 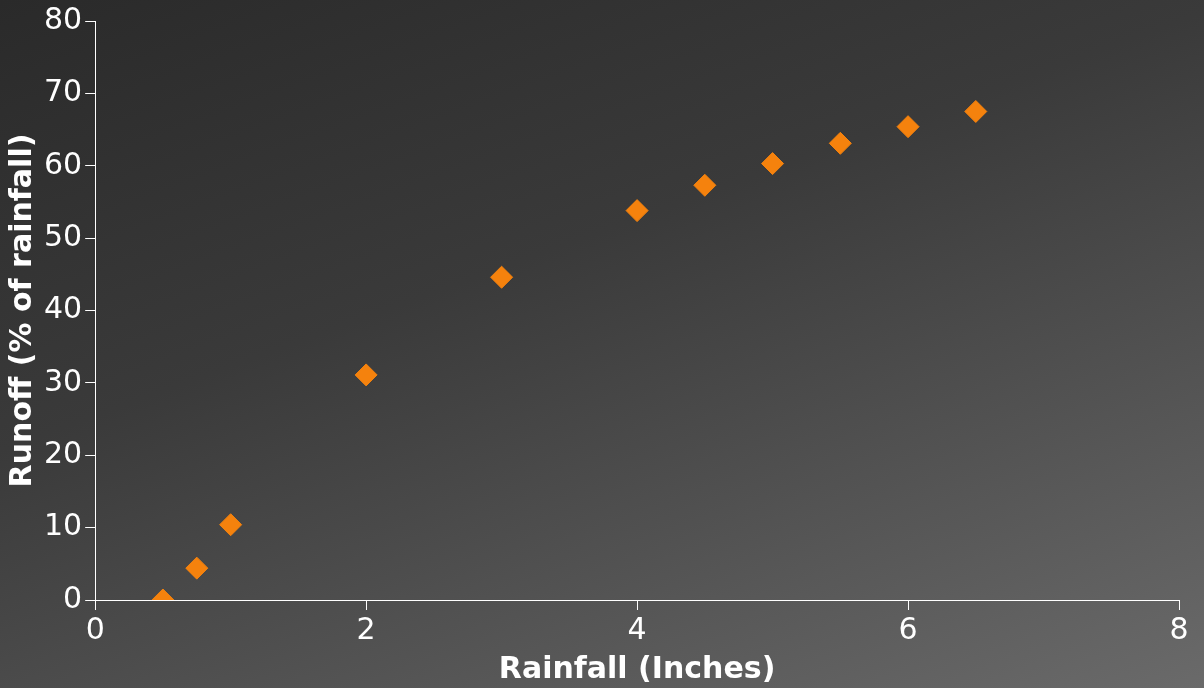 What do you see at coordinates (63, 380) in the screenshot?
I see `y-tick-label: 30` at bounding box center [63, 380].